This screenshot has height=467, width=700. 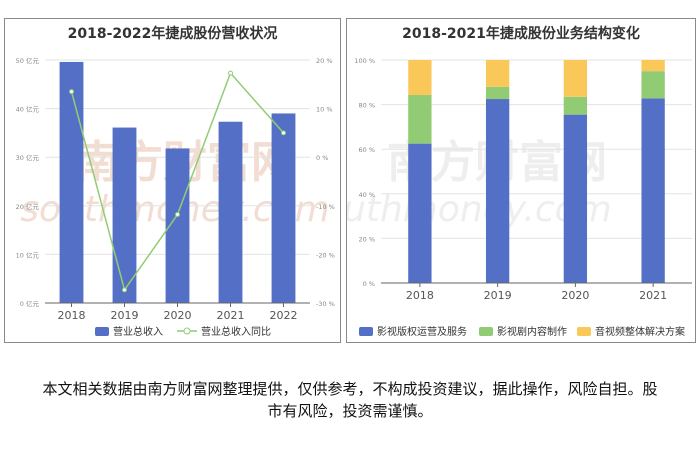 I want to click on y-left-tick-label: 0 亿元, so click(x=30, y=303).